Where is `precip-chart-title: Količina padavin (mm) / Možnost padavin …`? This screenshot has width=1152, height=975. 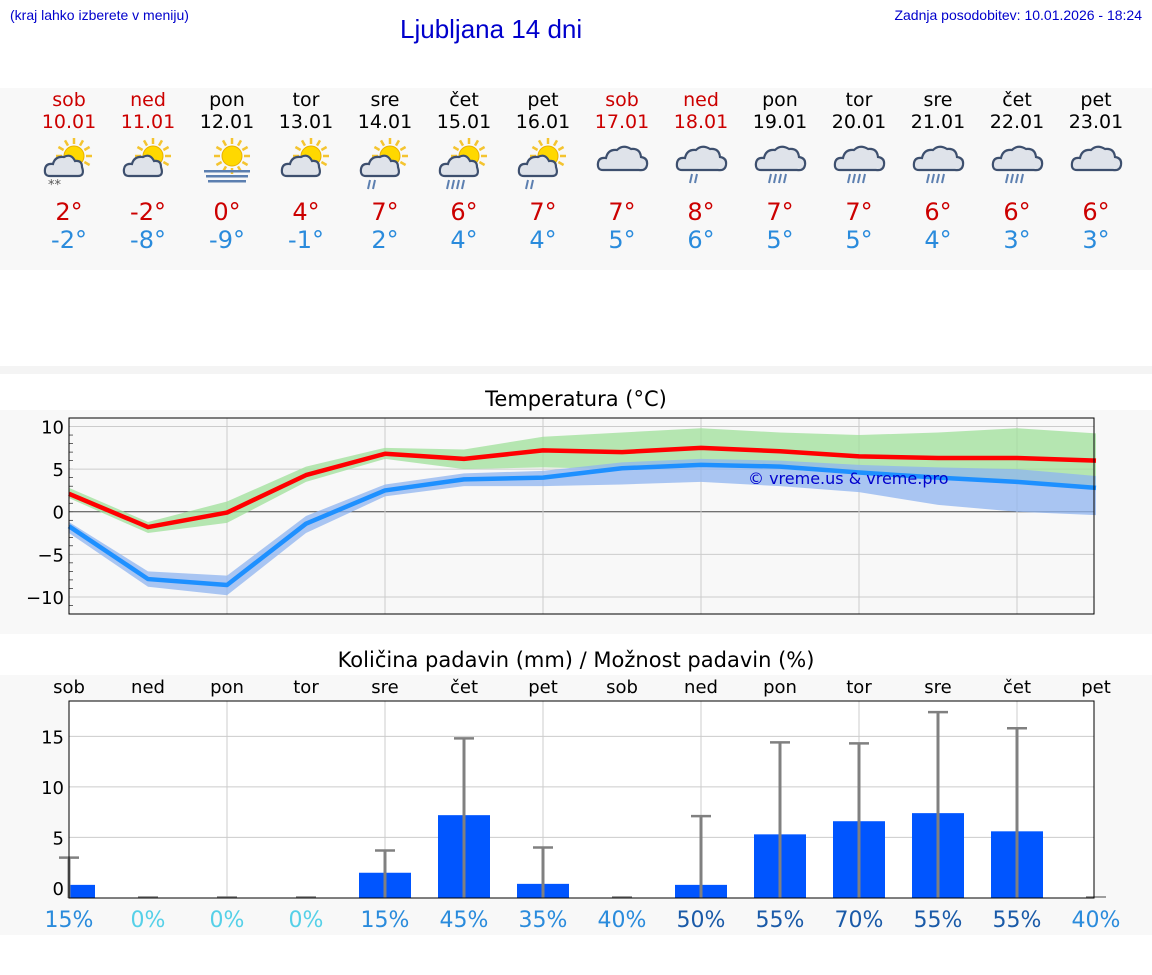
precip-chart-title: Količina padavin (mm) / Možnost padavin … is located at coordinates (576, 660).